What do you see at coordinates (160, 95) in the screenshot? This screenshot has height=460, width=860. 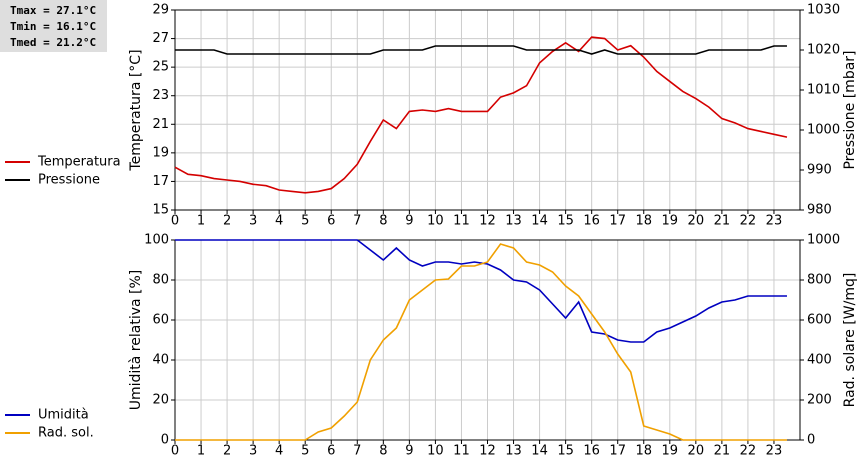 I see `y-tick-label: 23` at bounding box center [160, 95].